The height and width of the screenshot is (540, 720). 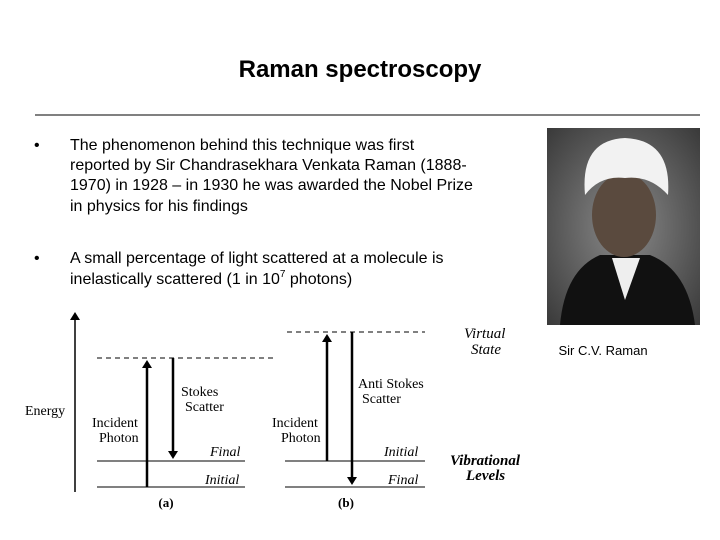 I want to click on face, so click(x=624, y=215).